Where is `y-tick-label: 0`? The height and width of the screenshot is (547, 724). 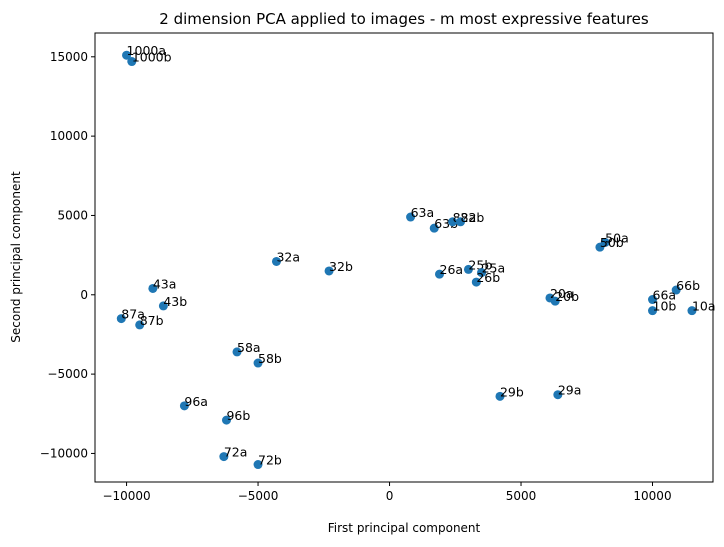
y-tick-label: 0 is located at coordinates (84, 295).